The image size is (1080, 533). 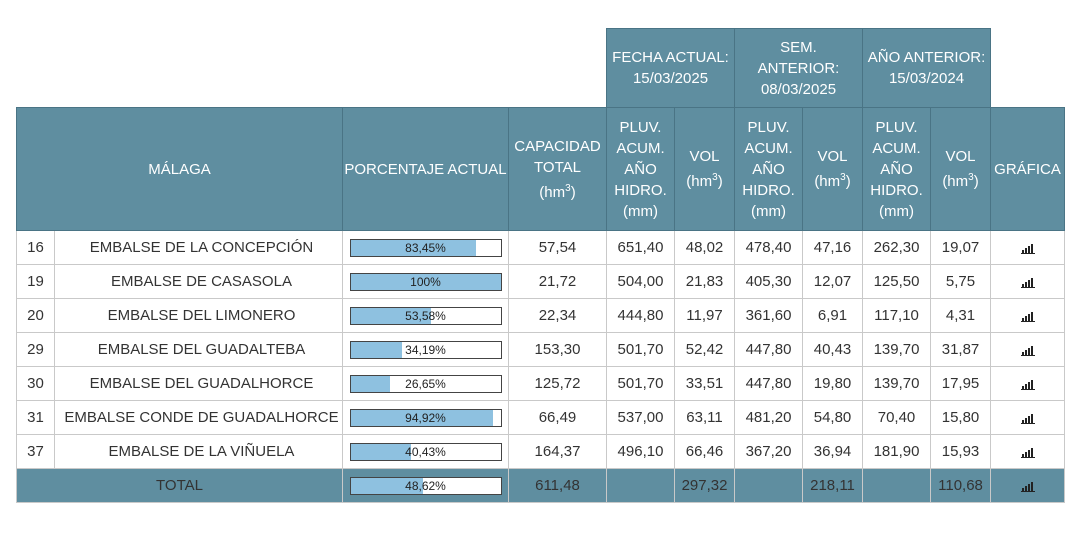 What do you see at coordinates (833, 281) in the screenshot?
I see `vol-sem-cell: 12,07` at bounding box center [833, 281].